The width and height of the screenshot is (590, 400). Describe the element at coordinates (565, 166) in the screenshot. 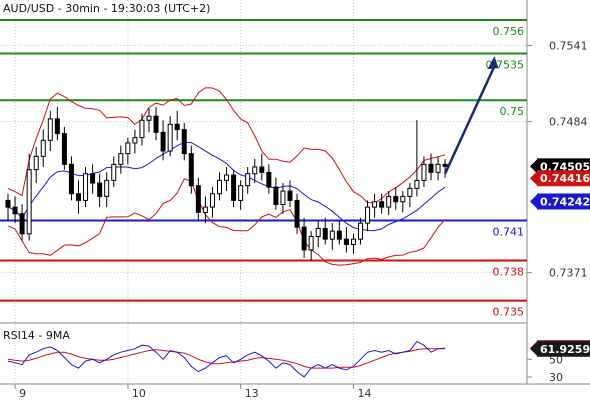

I see `price-badge-label: 0.74505` at that location.